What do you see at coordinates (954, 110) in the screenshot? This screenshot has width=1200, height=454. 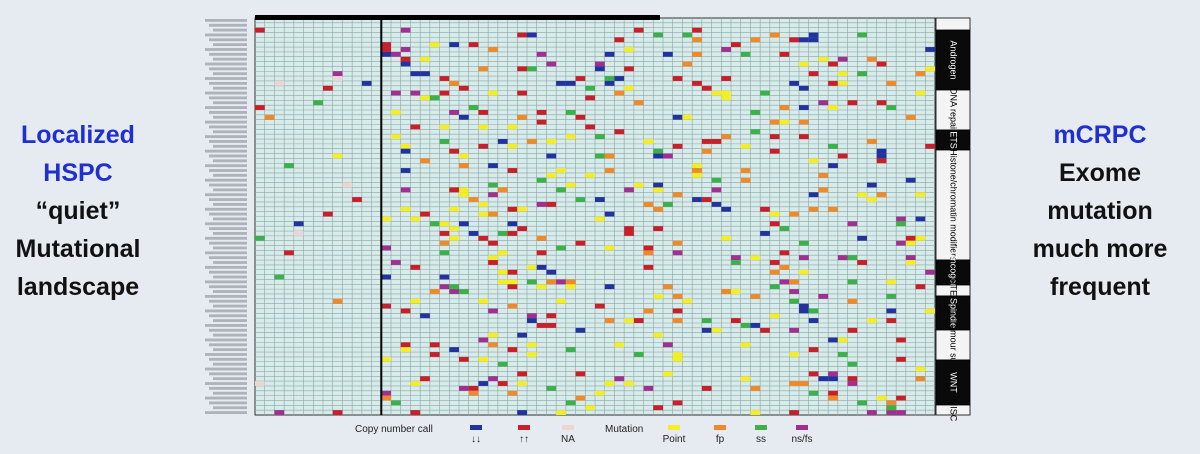 I see `section-label: DNA repair` at bounding box center [954, 110].